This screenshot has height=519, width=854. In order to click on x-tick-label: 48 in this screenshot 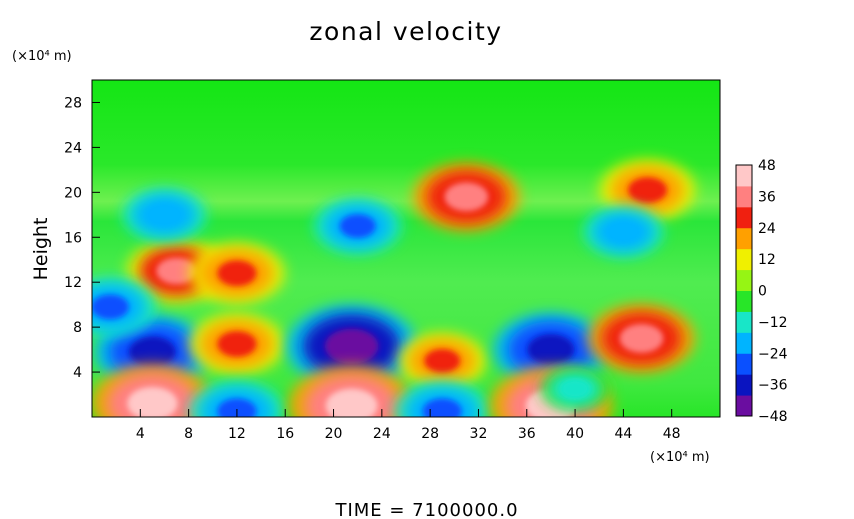, I will do `click(672, 434)`.